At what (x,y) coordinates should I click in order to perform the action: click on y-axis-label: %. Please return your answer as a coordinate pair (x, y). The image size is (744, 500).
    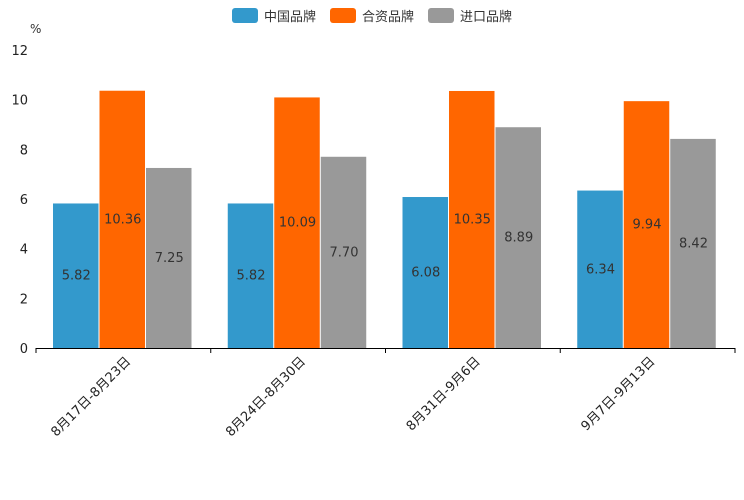
    Looking at the image, I should click on (35, 29).